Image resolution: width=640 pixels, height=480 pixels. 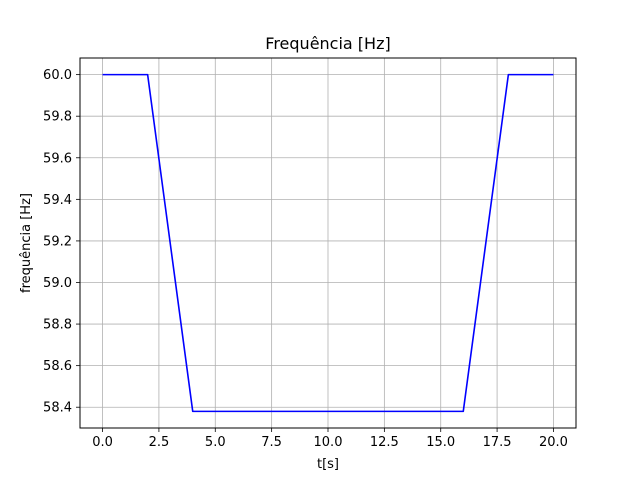 What do you see at coordinates (159, 442) in the screenshot?
I see `x-tick-label: 2.5` at bounding box center [159, 442].